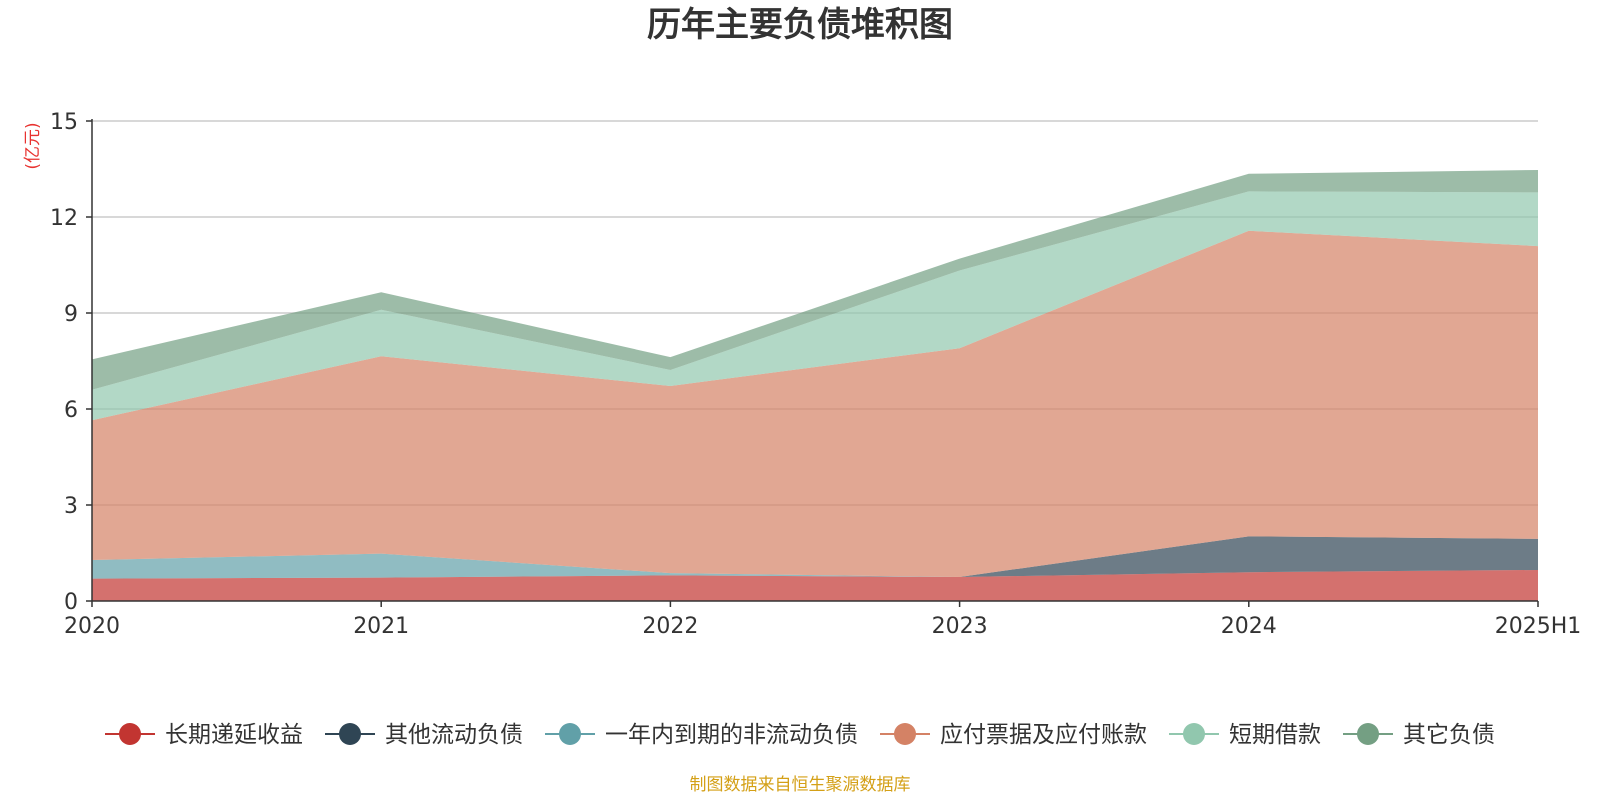 Image resolution: width=1600 pixels, height=800 pixels. What do you see at coordinates (92, 626) in the screenshot?
I see `x-tick-label: 2020` at bounding box center [92, 626].